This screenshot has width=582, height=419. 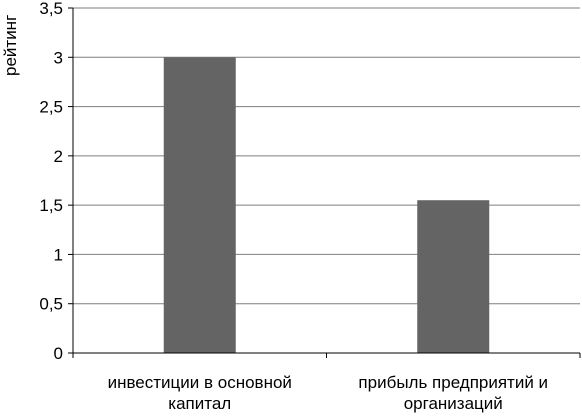 What do you see at coordinates (51, 205) in the screenshot?
I see `y-tick-label: 1,5` at bounding box center [51, 205].